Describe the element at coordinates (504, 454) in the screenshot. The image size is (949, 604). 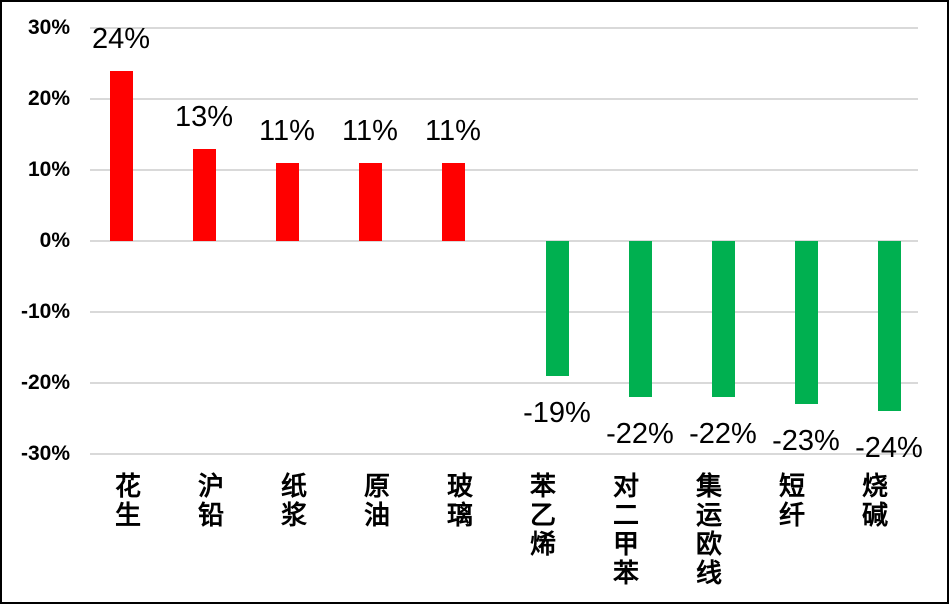
I see `gridline--30%` at that location.